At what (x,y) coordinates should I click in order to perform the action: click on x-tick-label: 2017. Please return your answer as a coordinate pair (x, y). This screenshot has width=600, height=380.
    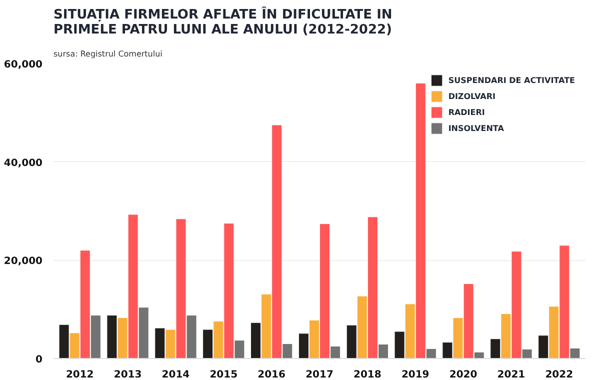
    Looking at the image, I should click on (320, 375).